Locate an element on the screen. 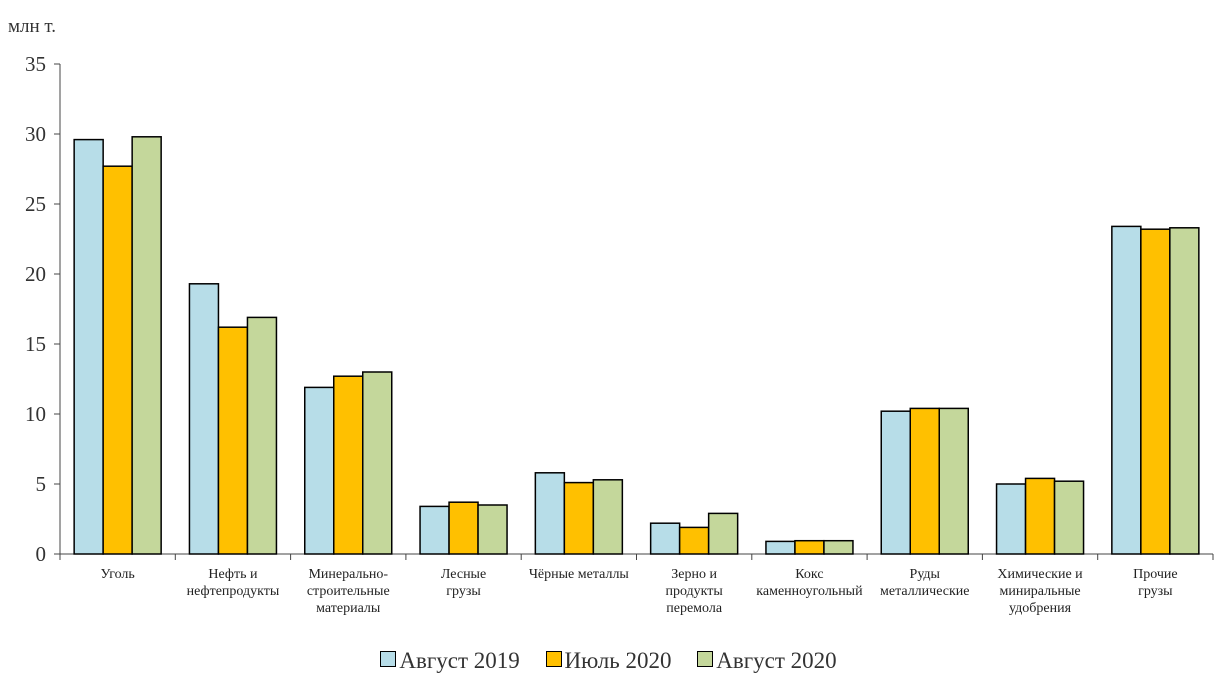 This screenshot has height=679, width=1217. legend-label-august-2020: Август 2020 is located at coordinates (776, 660).